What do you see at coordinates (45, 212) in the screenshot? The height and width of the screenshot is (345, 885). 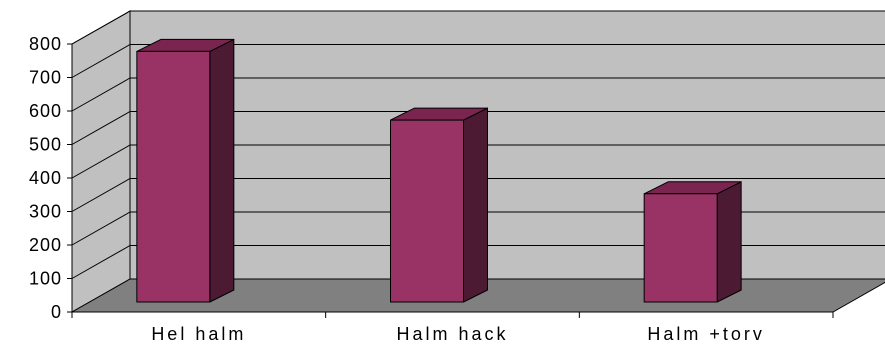 I see `y-tick-label: 300` at bounding box center [45, 212].